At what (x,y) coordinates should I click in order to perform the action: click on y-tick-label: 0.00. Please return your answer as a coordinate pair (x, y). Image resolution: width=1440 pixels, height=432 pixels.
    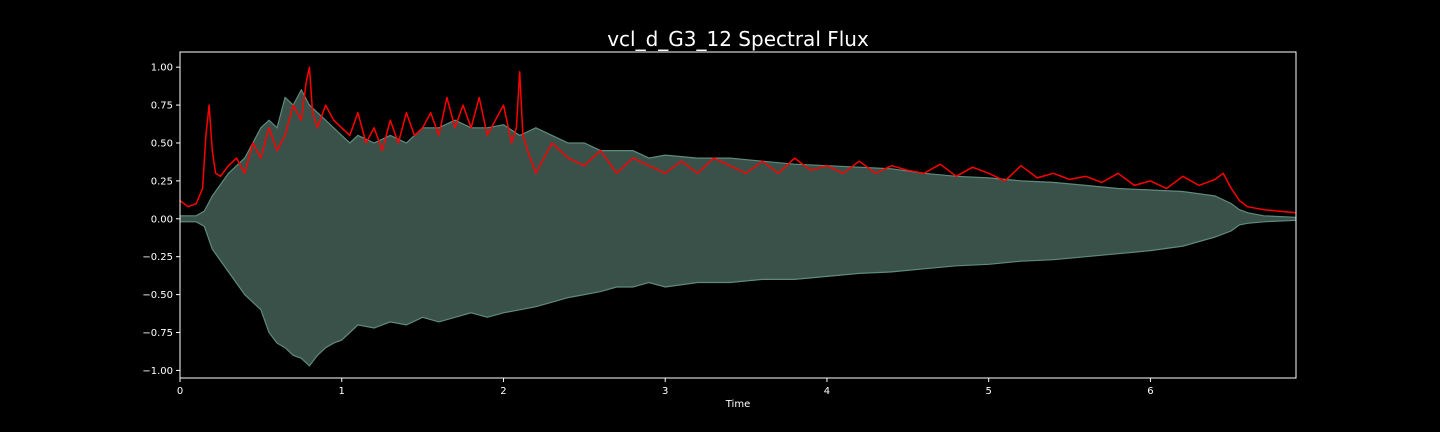
    Looking at the image, I should click on (162, 219).